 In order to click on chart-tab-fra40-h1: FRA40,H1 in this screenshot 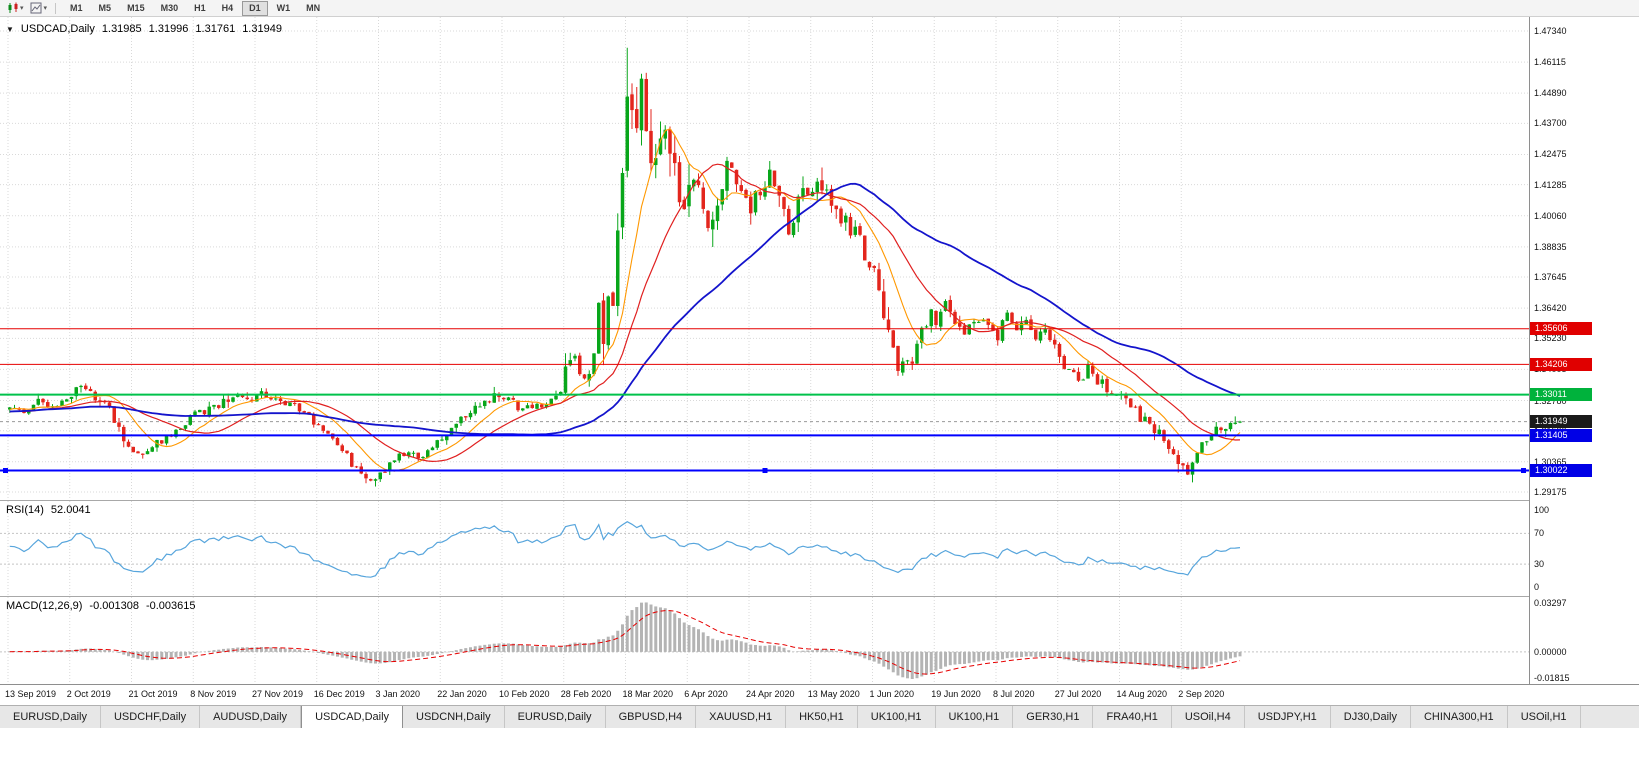, I will do `click(1132, 717)`.